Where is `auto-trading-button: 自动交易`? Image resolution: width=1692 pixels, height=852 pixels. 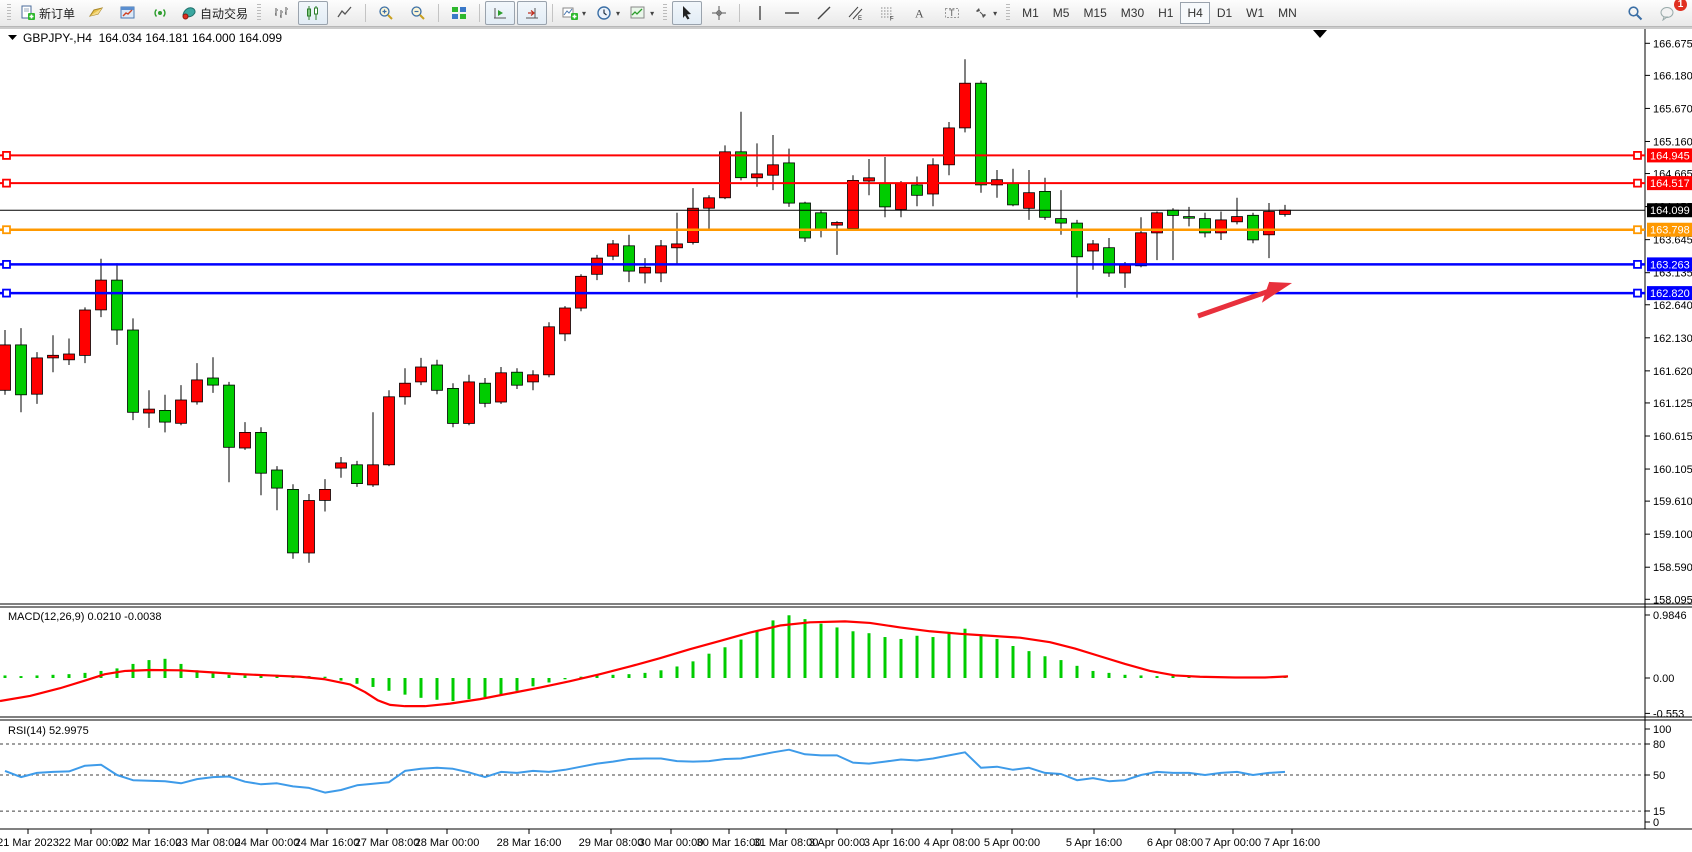 auto-trading-button: 自动交易 is located at coordinates (214, 13).